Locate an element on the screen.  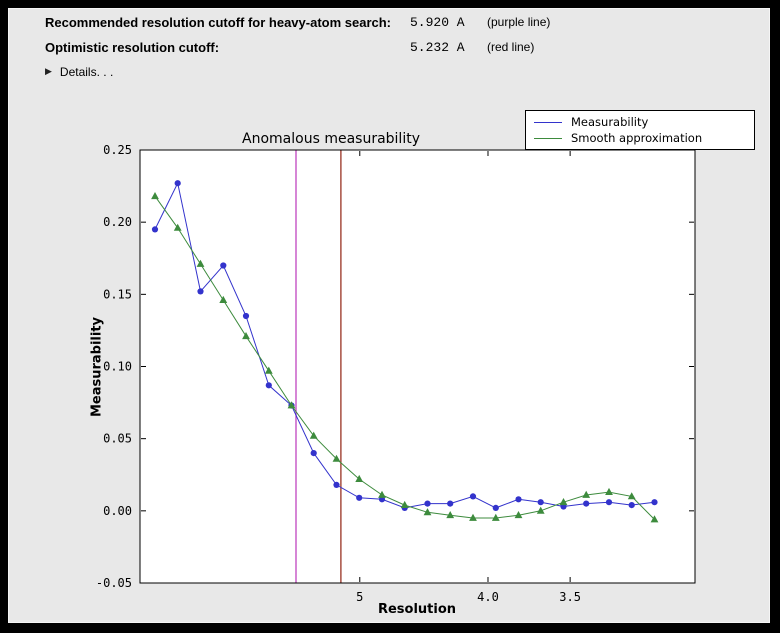
y-axis-label: Measurability is located at coordinates (97, 367).